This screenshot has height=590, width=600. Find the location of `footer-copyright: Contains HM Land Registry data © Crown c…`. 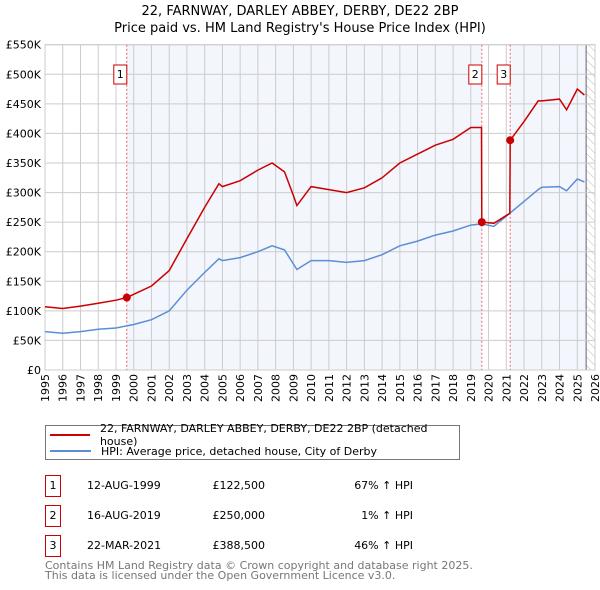

footer-copyright: Contains HM Land Registry data © Crown c… is located at coordinates (259, 565).